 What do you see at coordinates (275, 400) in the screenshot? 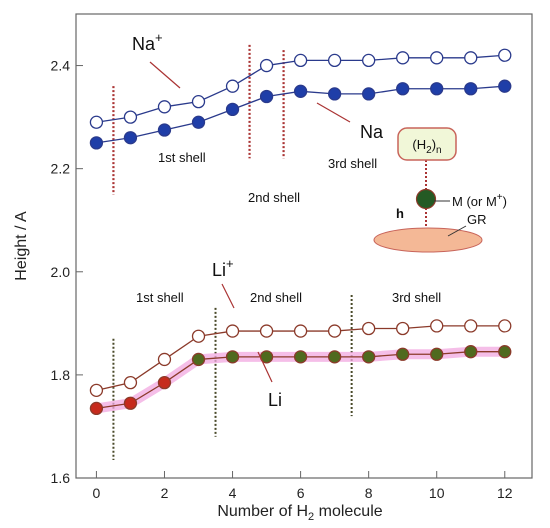
I see `series-label-li: Li` at bounding box center [275, 400].